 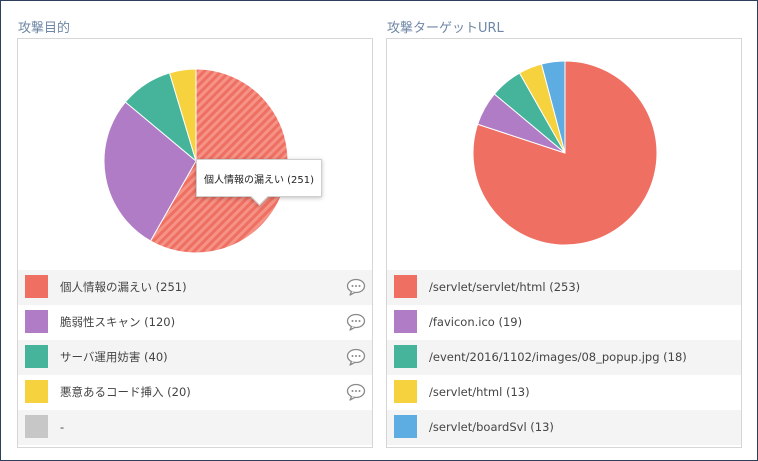 What do you see at coordinates (479, 392) in the screenshot?
I see `legend-label: /servlet/html (13)` at bounding box center [479, 392].